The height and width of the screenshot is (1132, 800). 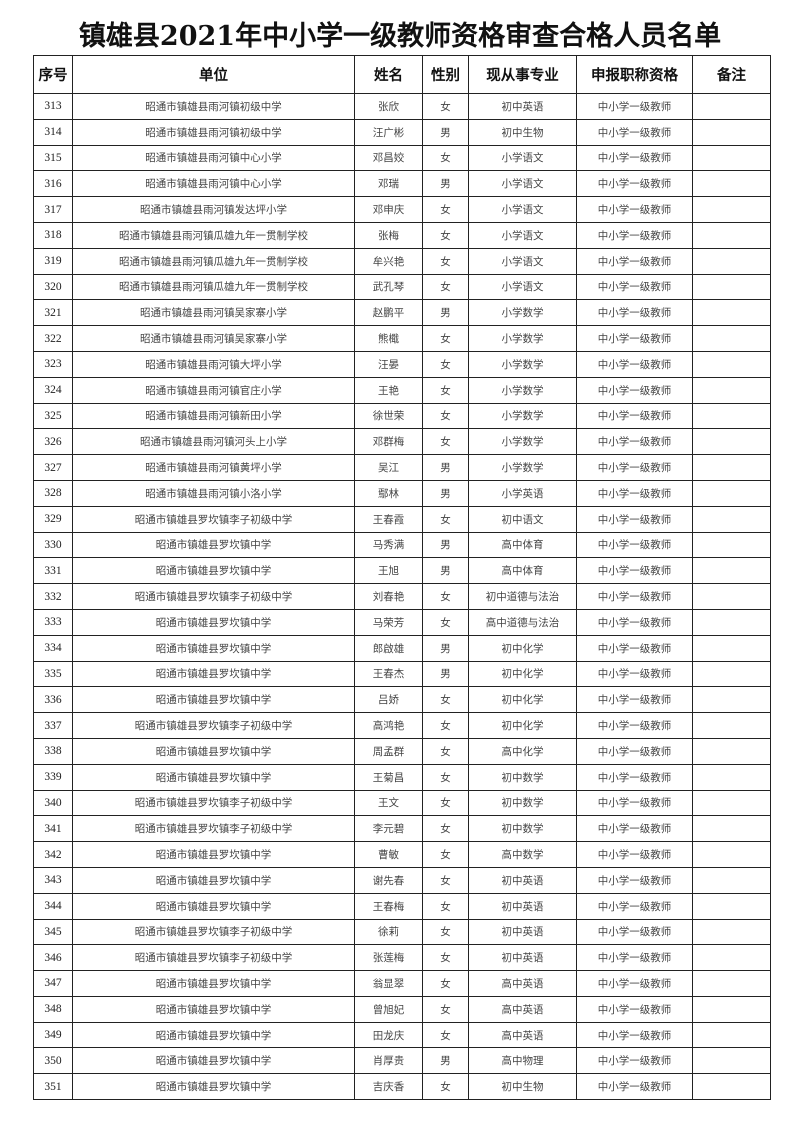 What do you see at coordinates (402, 1035) in the screenshot?
I see `table-row: 349 昭通市镇雄县罗坎镇中学 田龙庆女高中英语 中小学一级教师` at bounding box center [402, 1035].